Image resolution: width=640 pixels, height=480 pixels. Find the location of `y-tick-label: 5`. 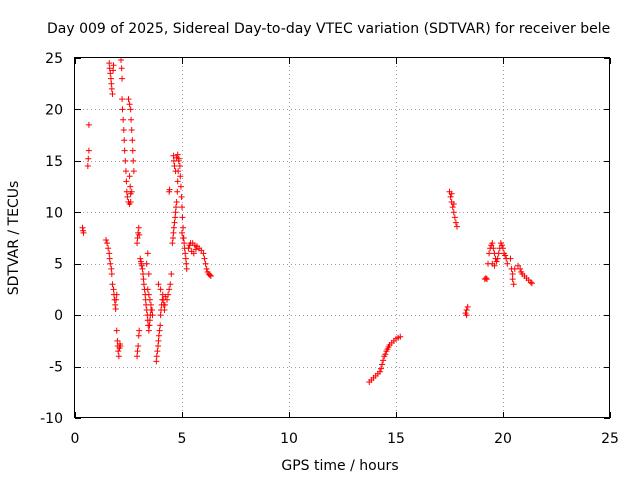

y-tick-label: 5 is located at coordinates (58, 265).